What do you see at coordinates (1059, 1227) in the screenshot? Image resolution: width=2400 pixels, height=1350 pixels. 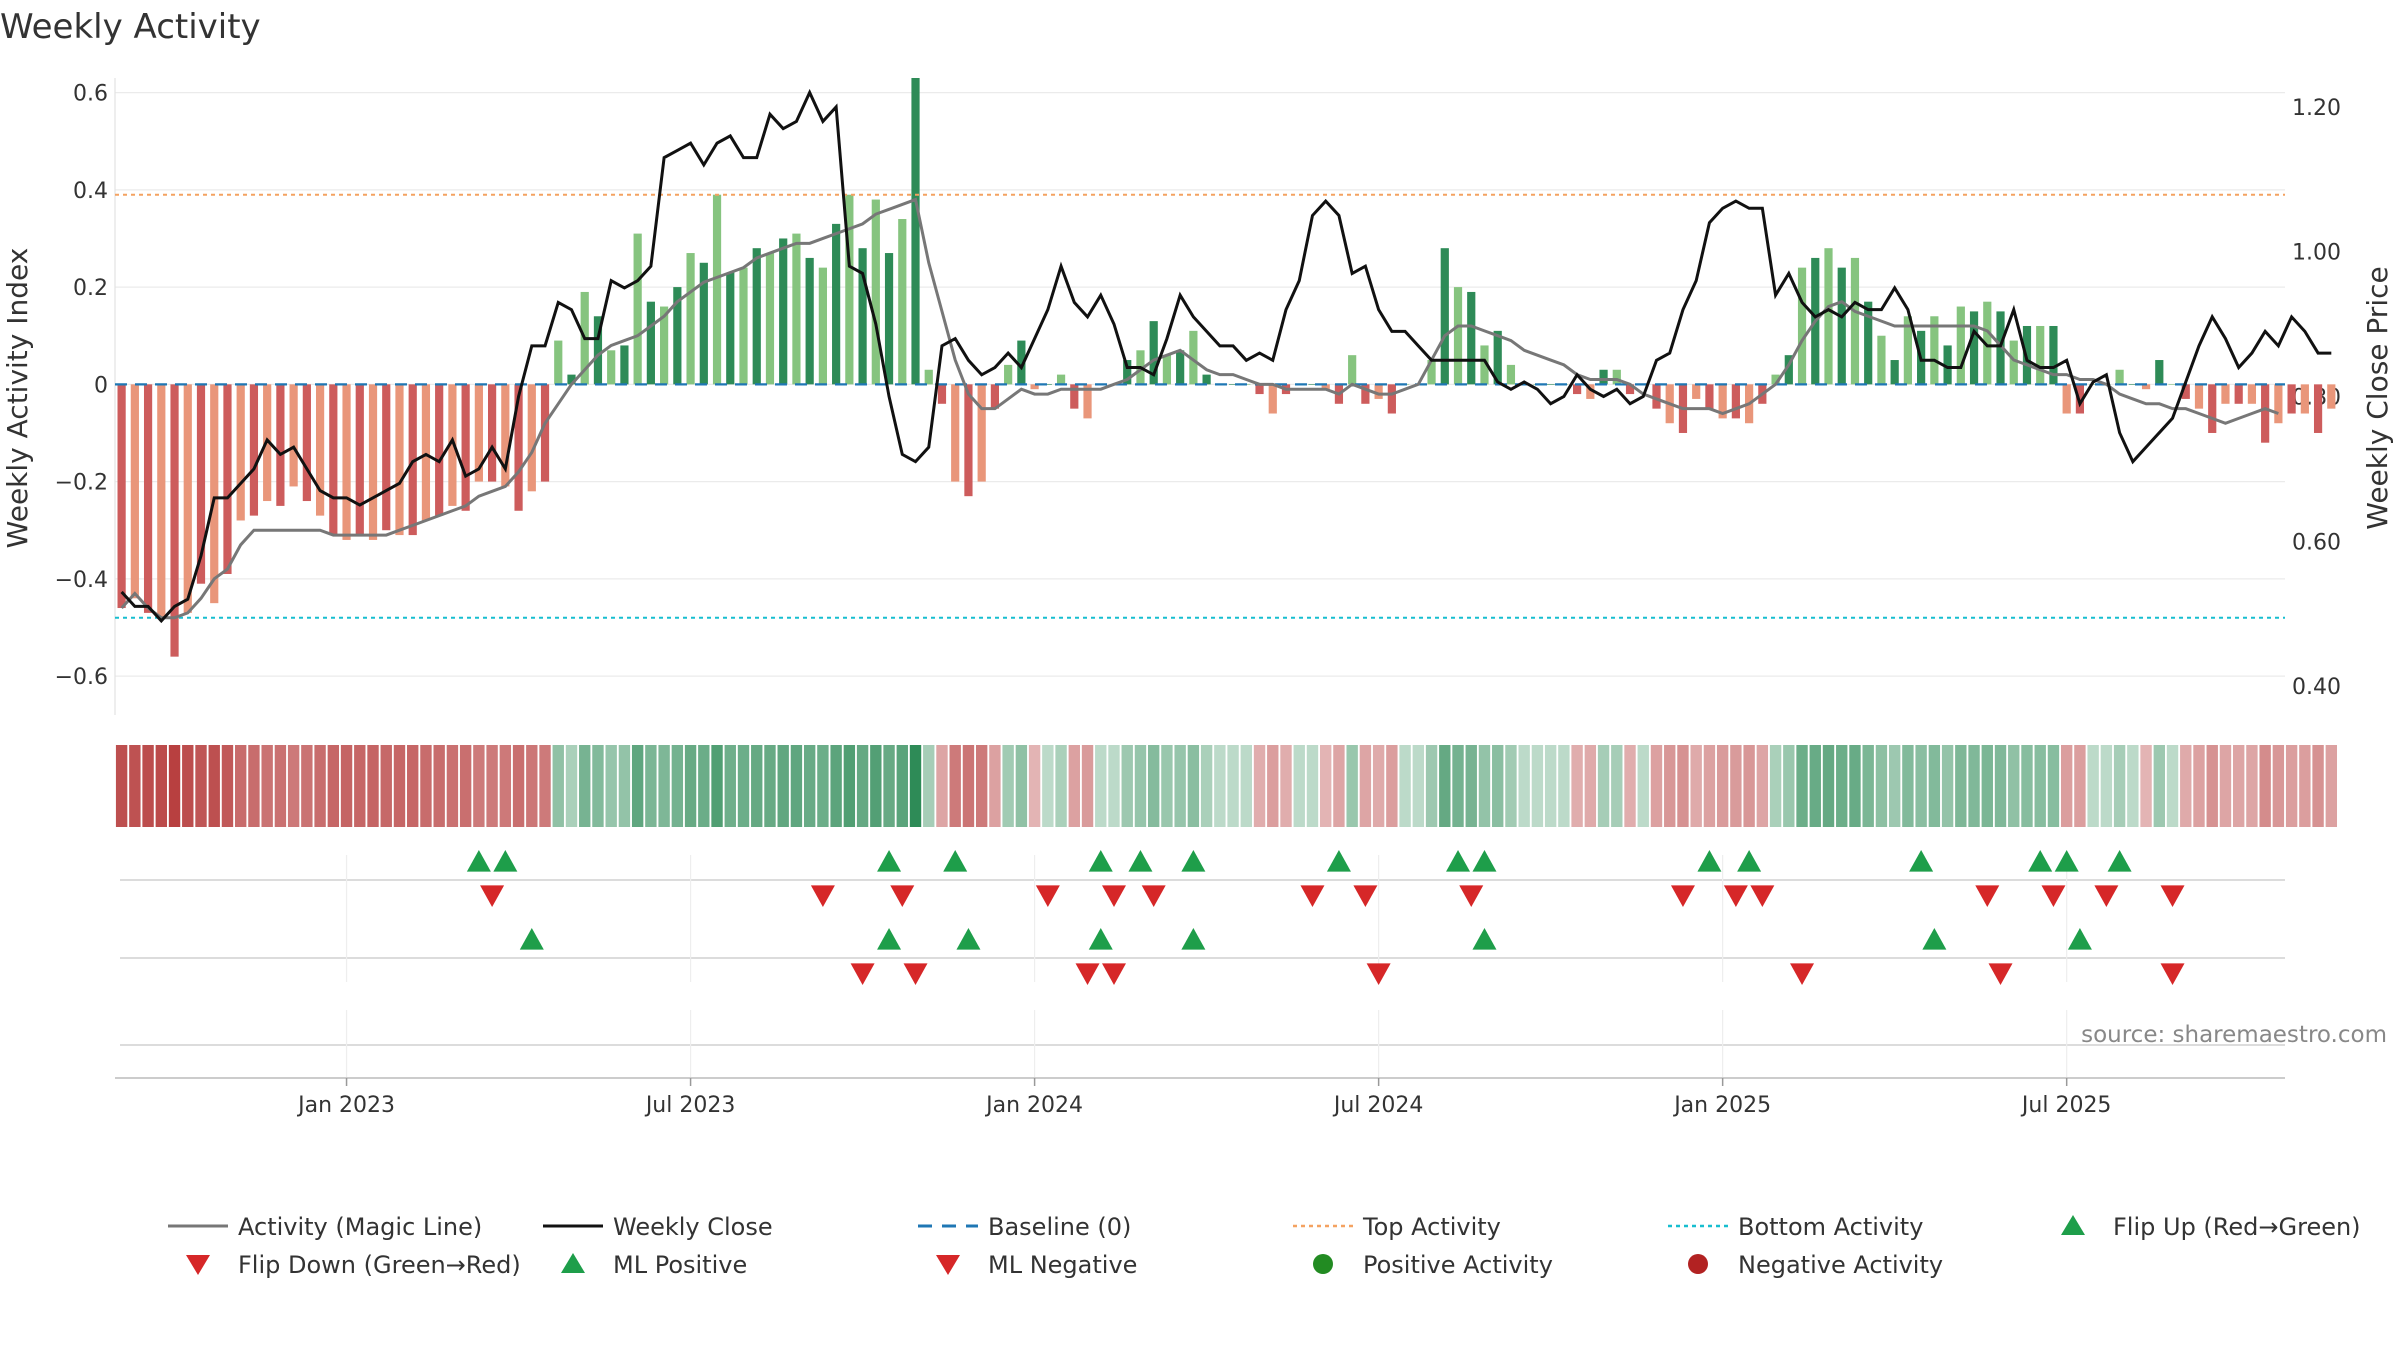 I see `legend-label: Baseline (0)` at bounding box center [1059, 1227].